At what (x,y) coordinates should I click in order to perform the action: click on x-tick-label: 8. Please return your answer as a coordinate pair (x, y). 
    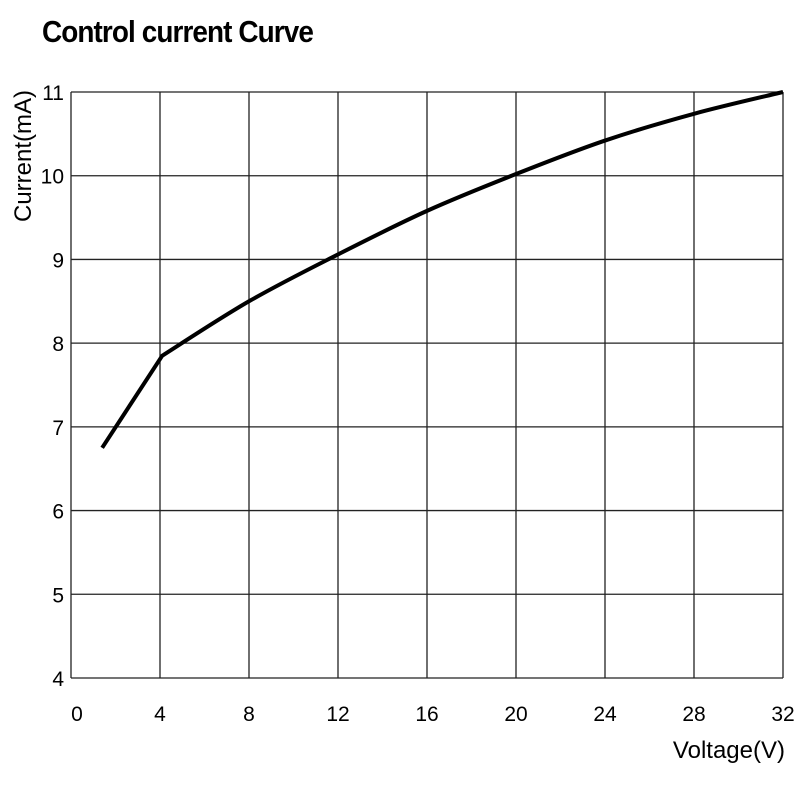
    Looking at the image, I should click on (249, 714).